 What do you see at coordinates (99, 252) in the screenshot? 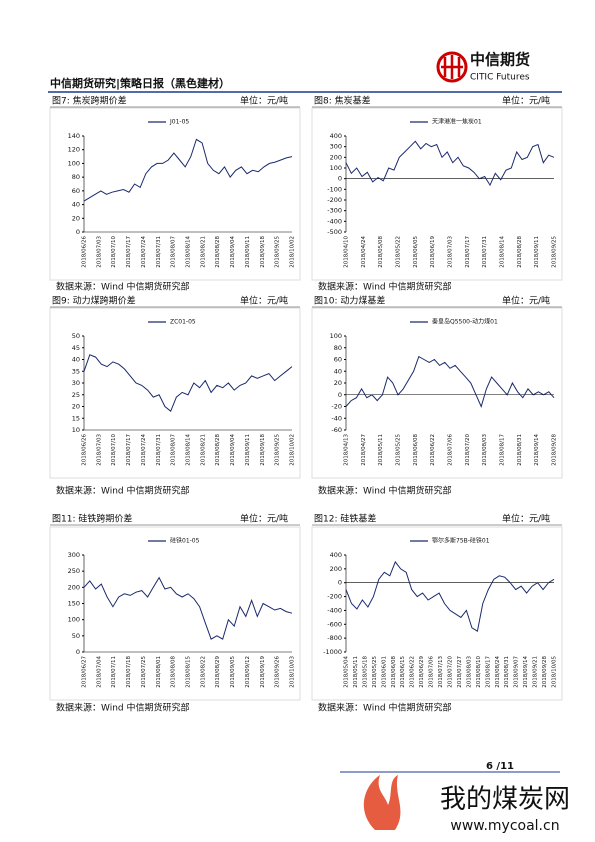
I see `x-tick-label: 2018/07/03` at bounding box center [99, 252].